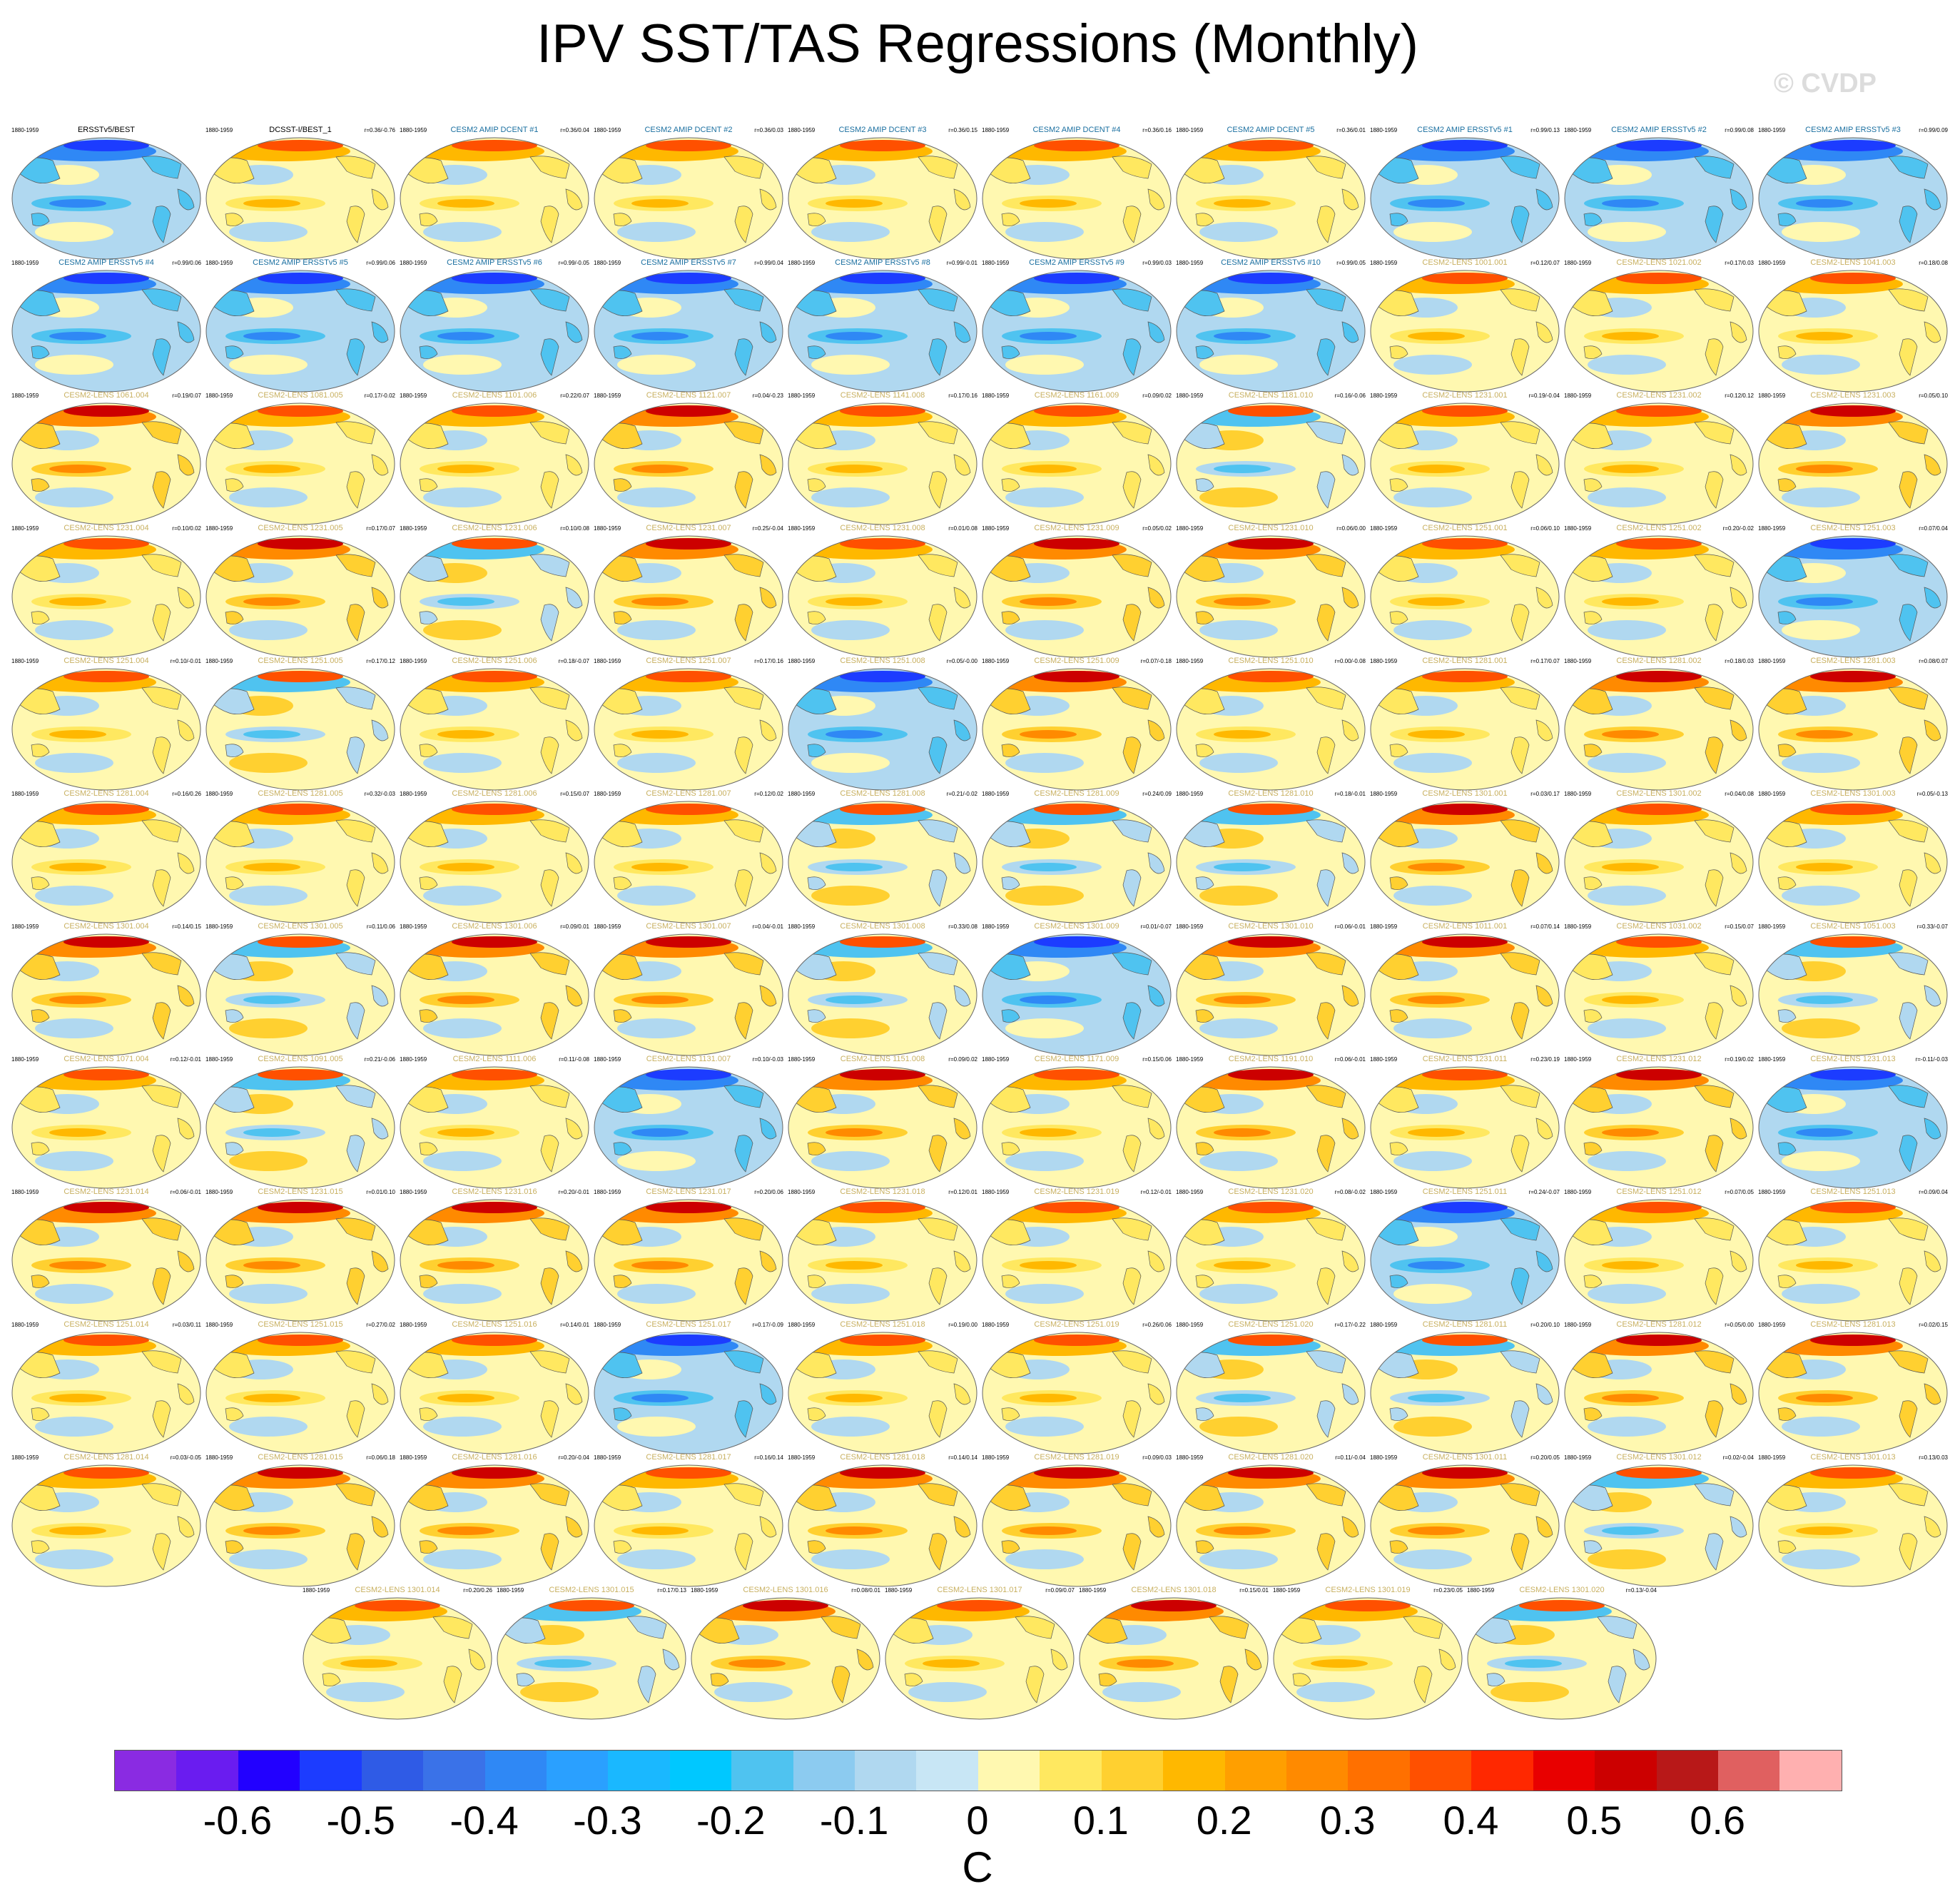 Image resolution: width=1955 pixels, height=1904 pixels. Describe the element at coordinates (882, 1192) in the screenshot. I see `panel-header: 1880-1959 CESM2-LENS 1231.018 r=0.12/0.01` at that location.